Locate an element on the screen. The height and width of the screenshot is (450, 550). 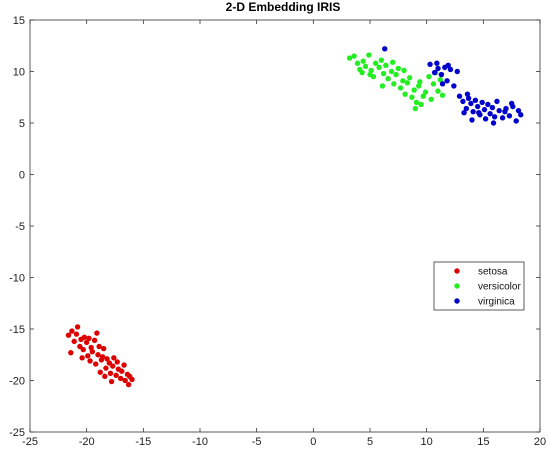
series-virginica is located at coordinates (453, 86).